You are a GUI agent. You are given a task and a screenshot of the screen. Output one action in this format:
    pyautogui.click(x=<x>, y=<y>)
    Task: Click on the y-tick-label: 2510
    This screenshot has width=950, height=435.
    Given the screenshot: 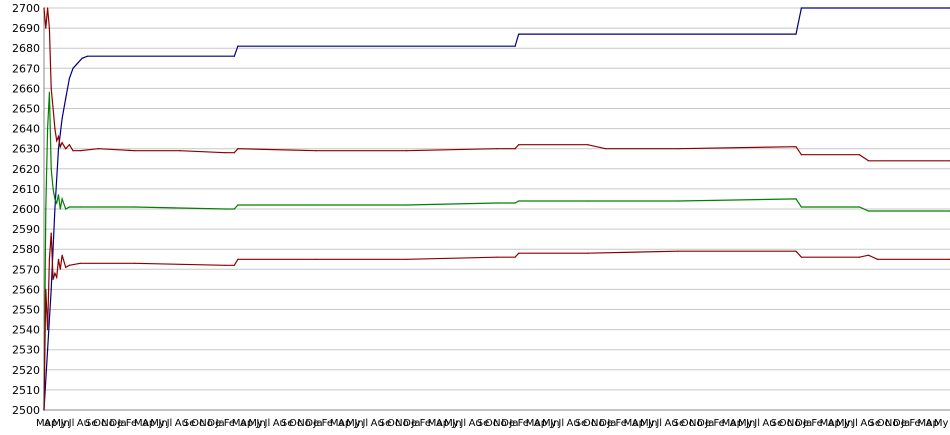 What is the action you would take?
    pyautogui.click(x=26, y=390)
    